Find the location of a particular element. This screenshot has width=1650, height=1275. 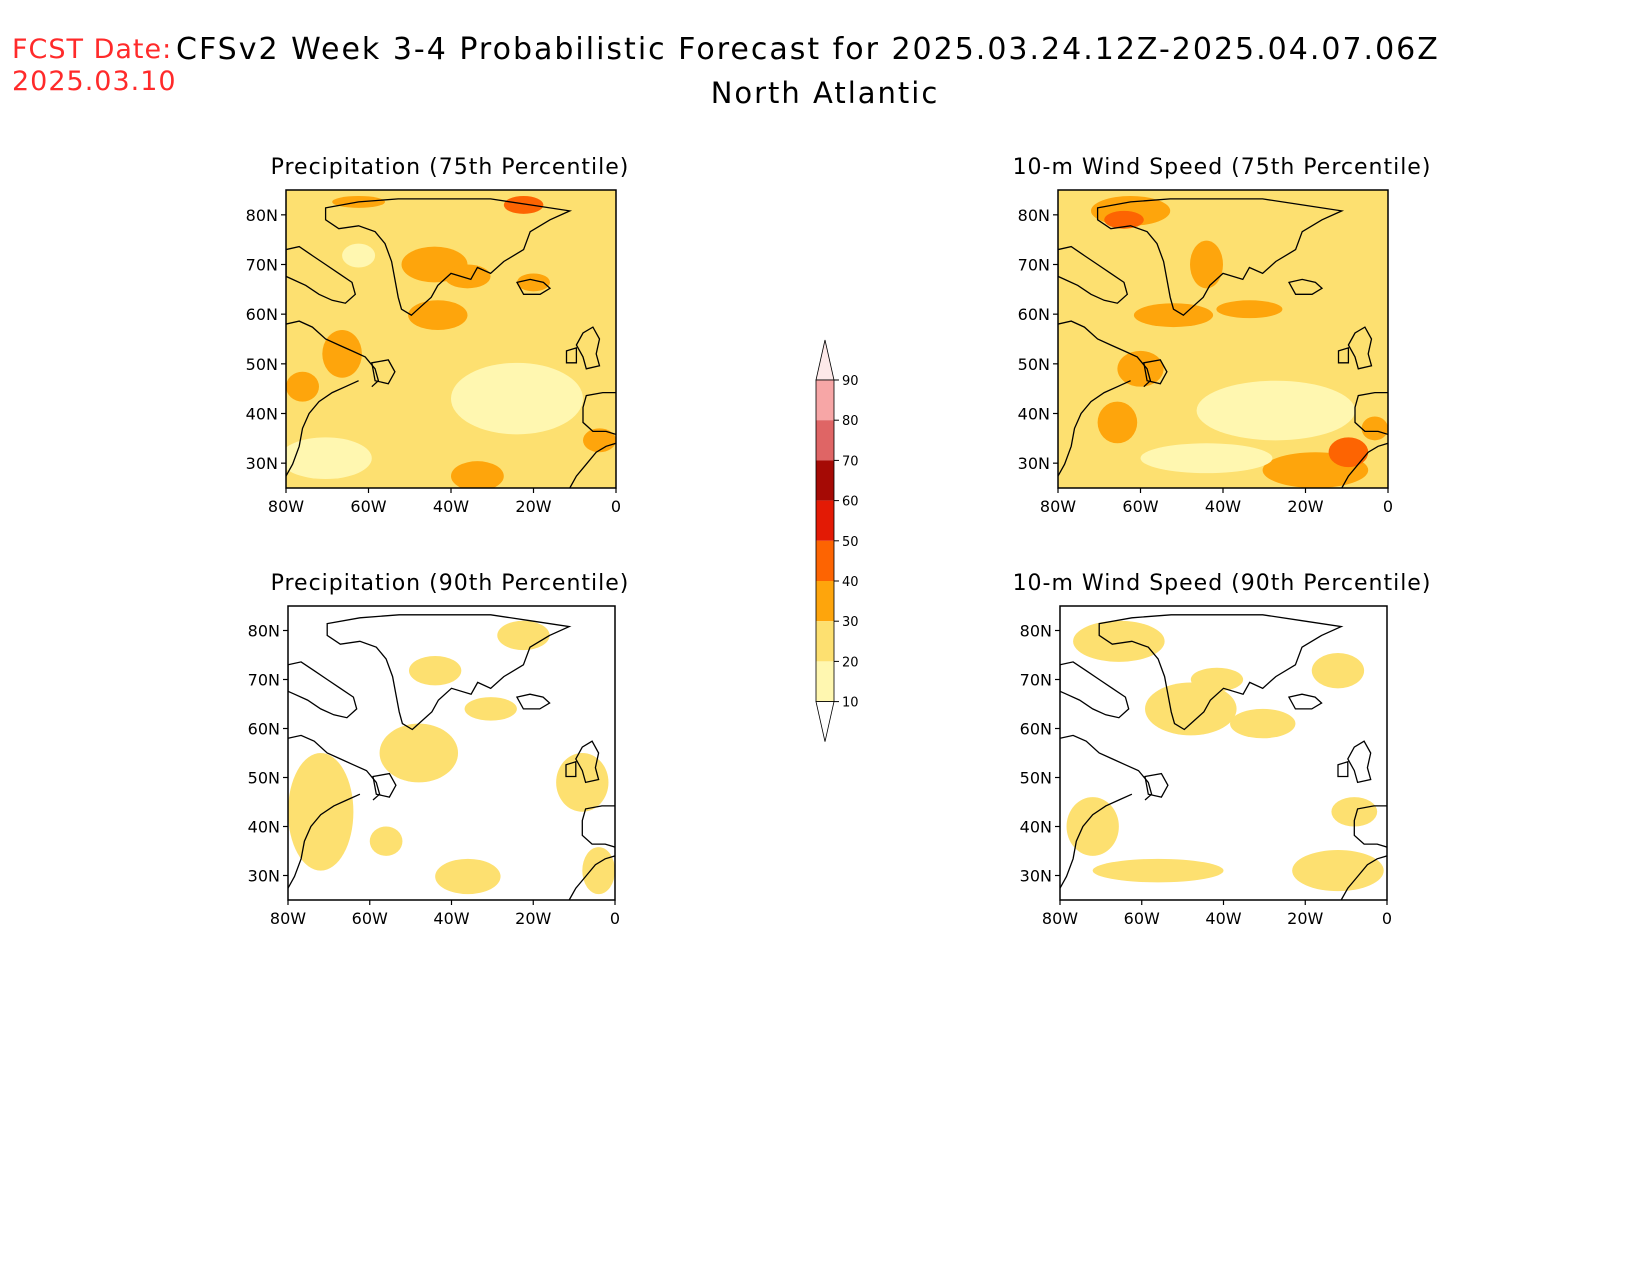

colorbar-label: 80 is located at coordinates (850, 421).